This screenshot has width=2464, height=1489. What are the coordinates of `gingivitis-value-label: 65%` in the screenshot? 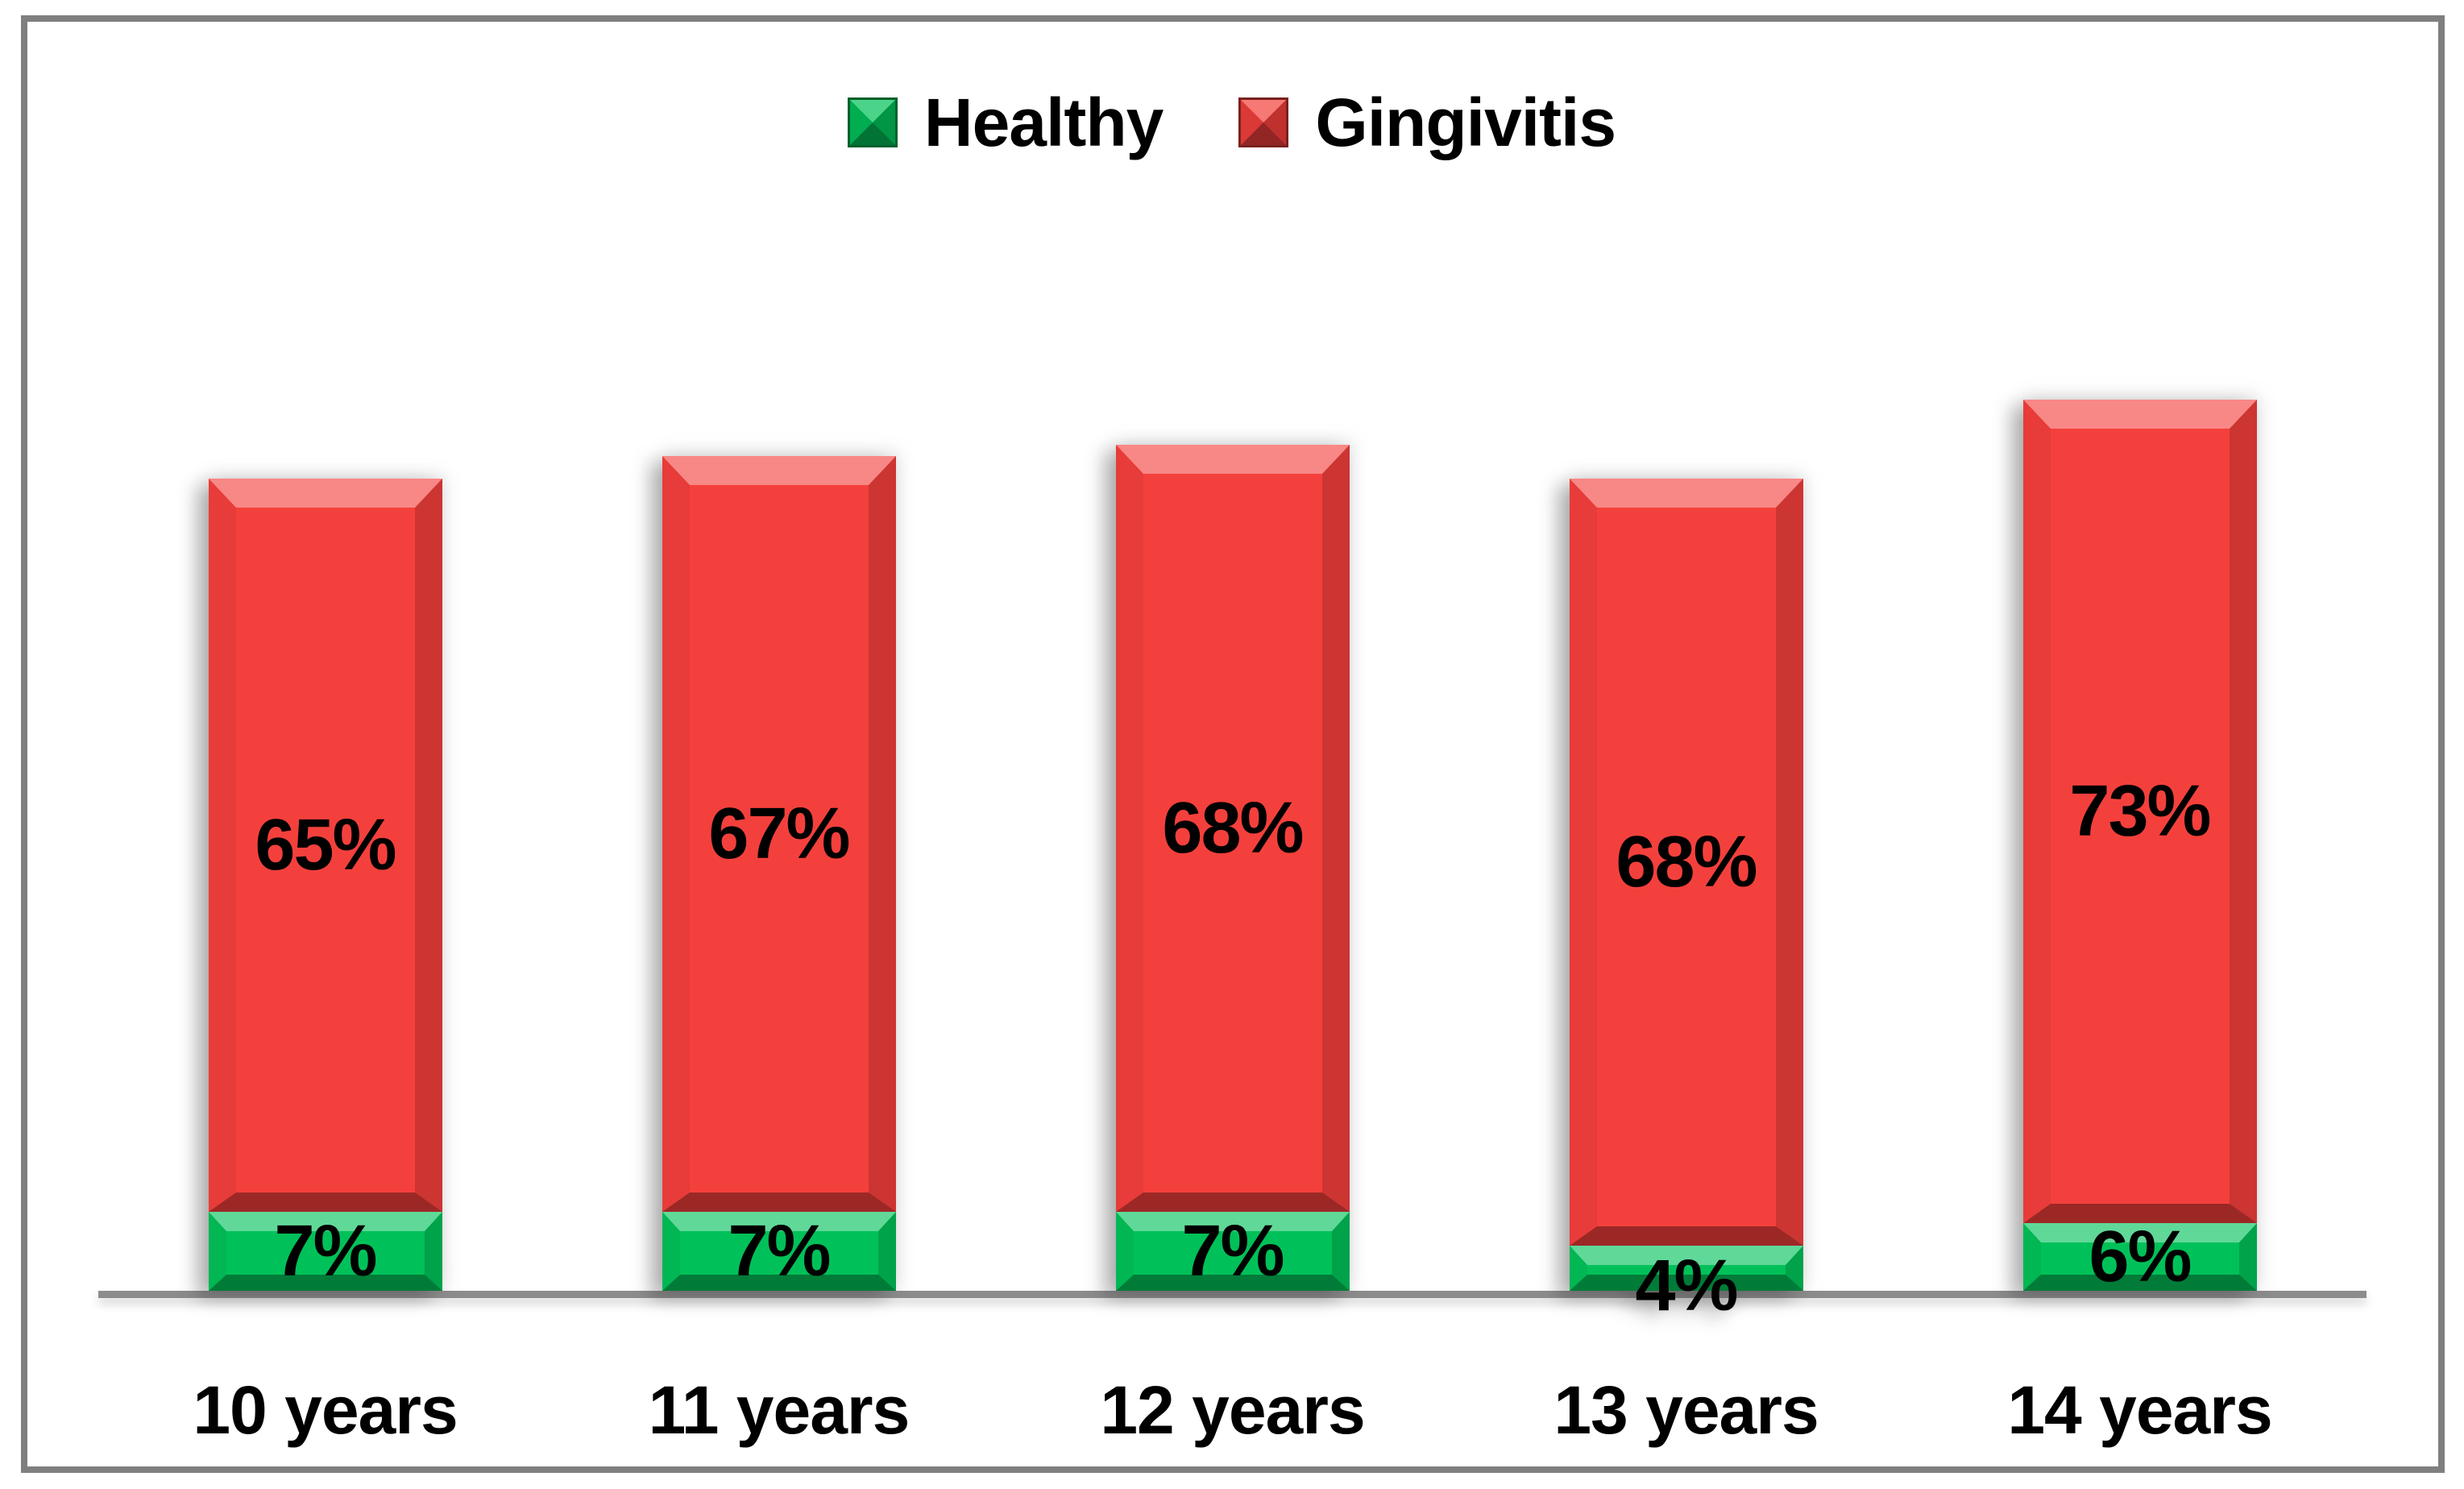 It's located at (325, 845).